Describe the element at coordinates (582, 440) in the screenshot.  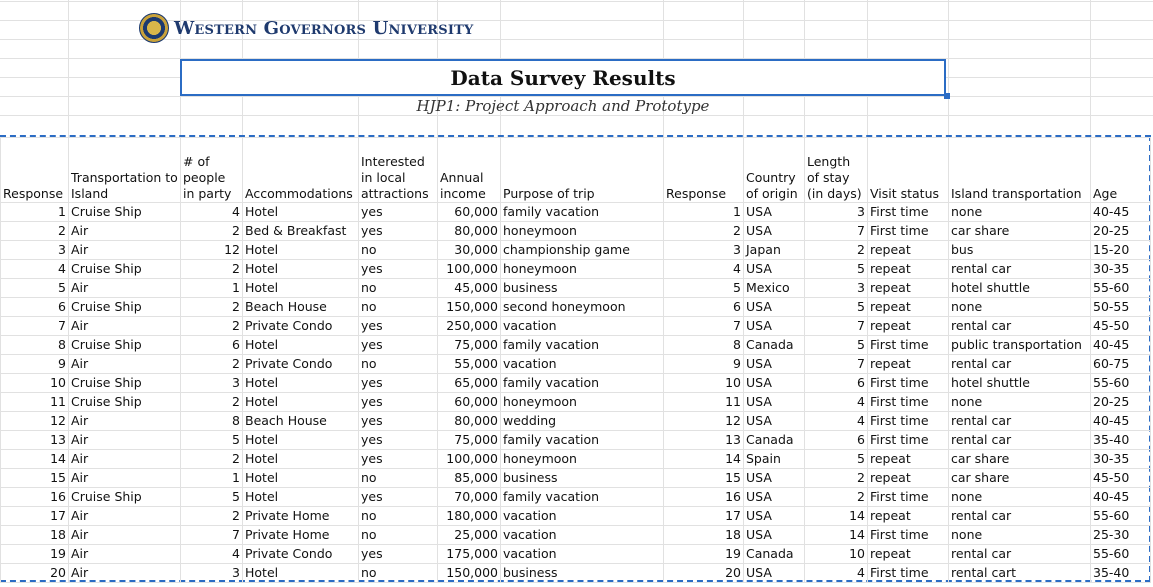
I see `table-cell: family vacation` at that location.